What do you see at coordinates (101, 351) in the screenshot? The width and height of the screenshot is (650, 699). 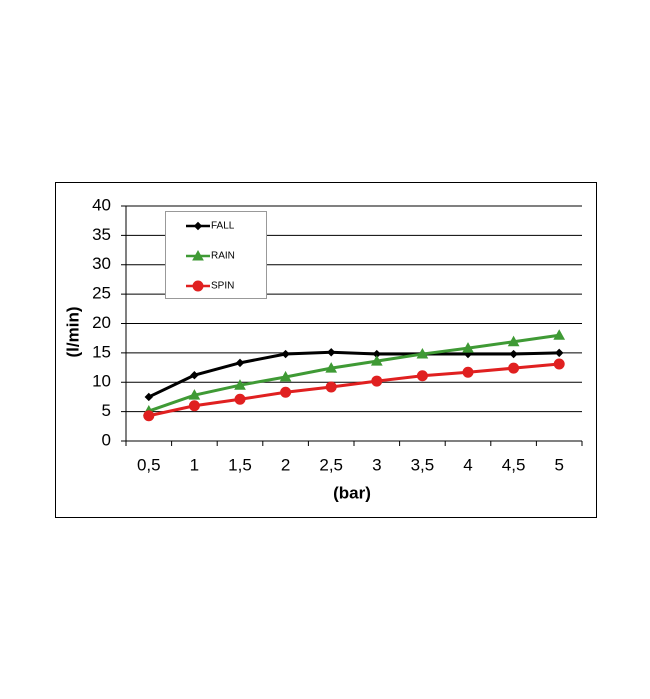 I see `y-tick-label: 15` at bounding box center [101, 351].